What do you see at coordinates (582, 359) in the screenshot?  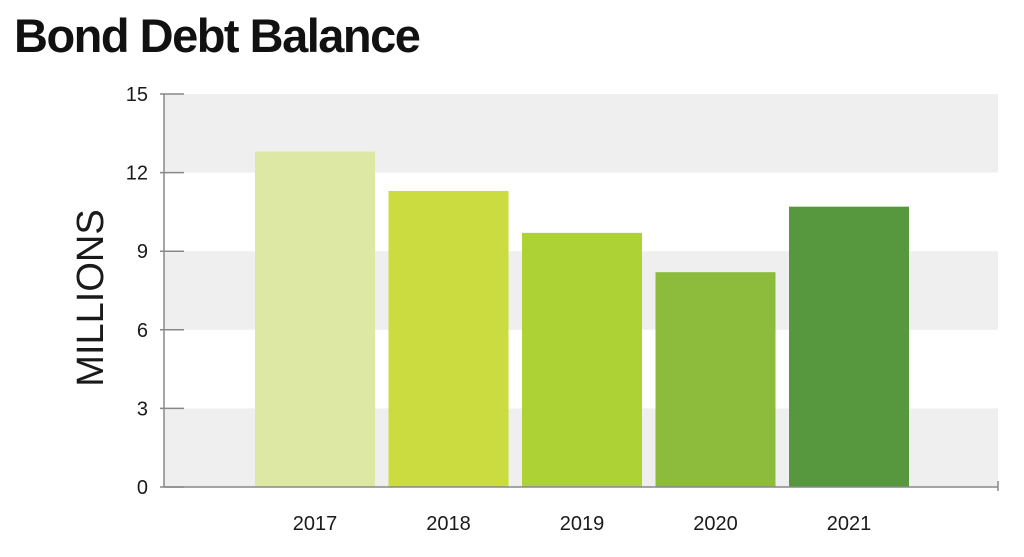 I see `bar-2019` at bounding box center [582, 359].